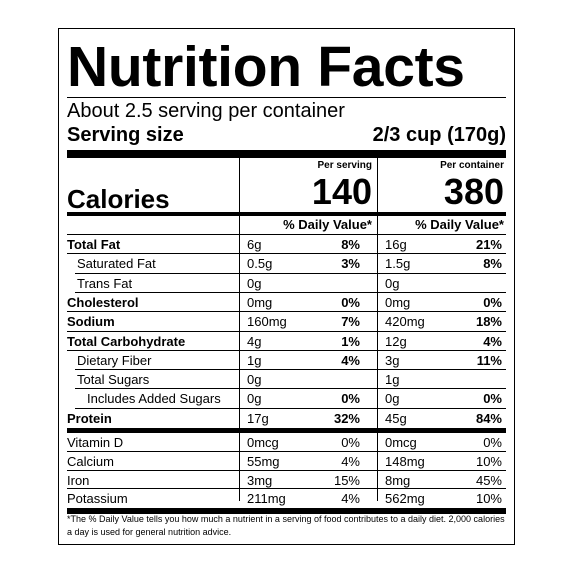 The width and height of the screenshot is (573, 573). I want to click on amount-per-container: 12g, so click(396, 341).